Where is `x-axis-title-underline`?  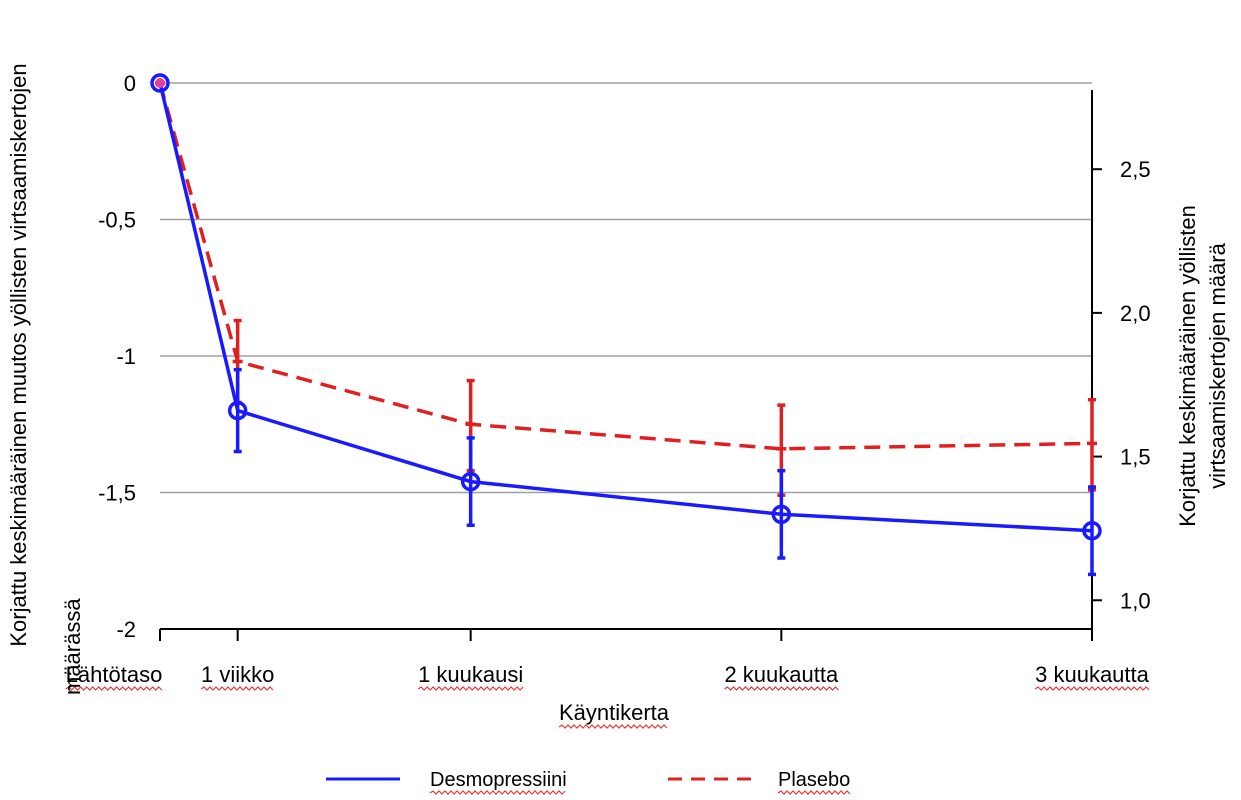
x-axis-title-underline is located at coordinates (613, 726).